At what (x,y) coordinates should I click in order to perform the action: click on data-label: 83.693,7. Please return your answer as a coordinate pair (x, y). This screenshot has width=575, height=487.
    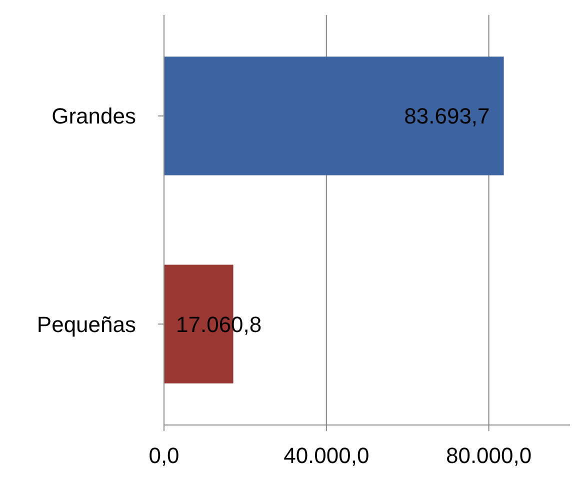
    Looking at the image, I should click on (447, 116).